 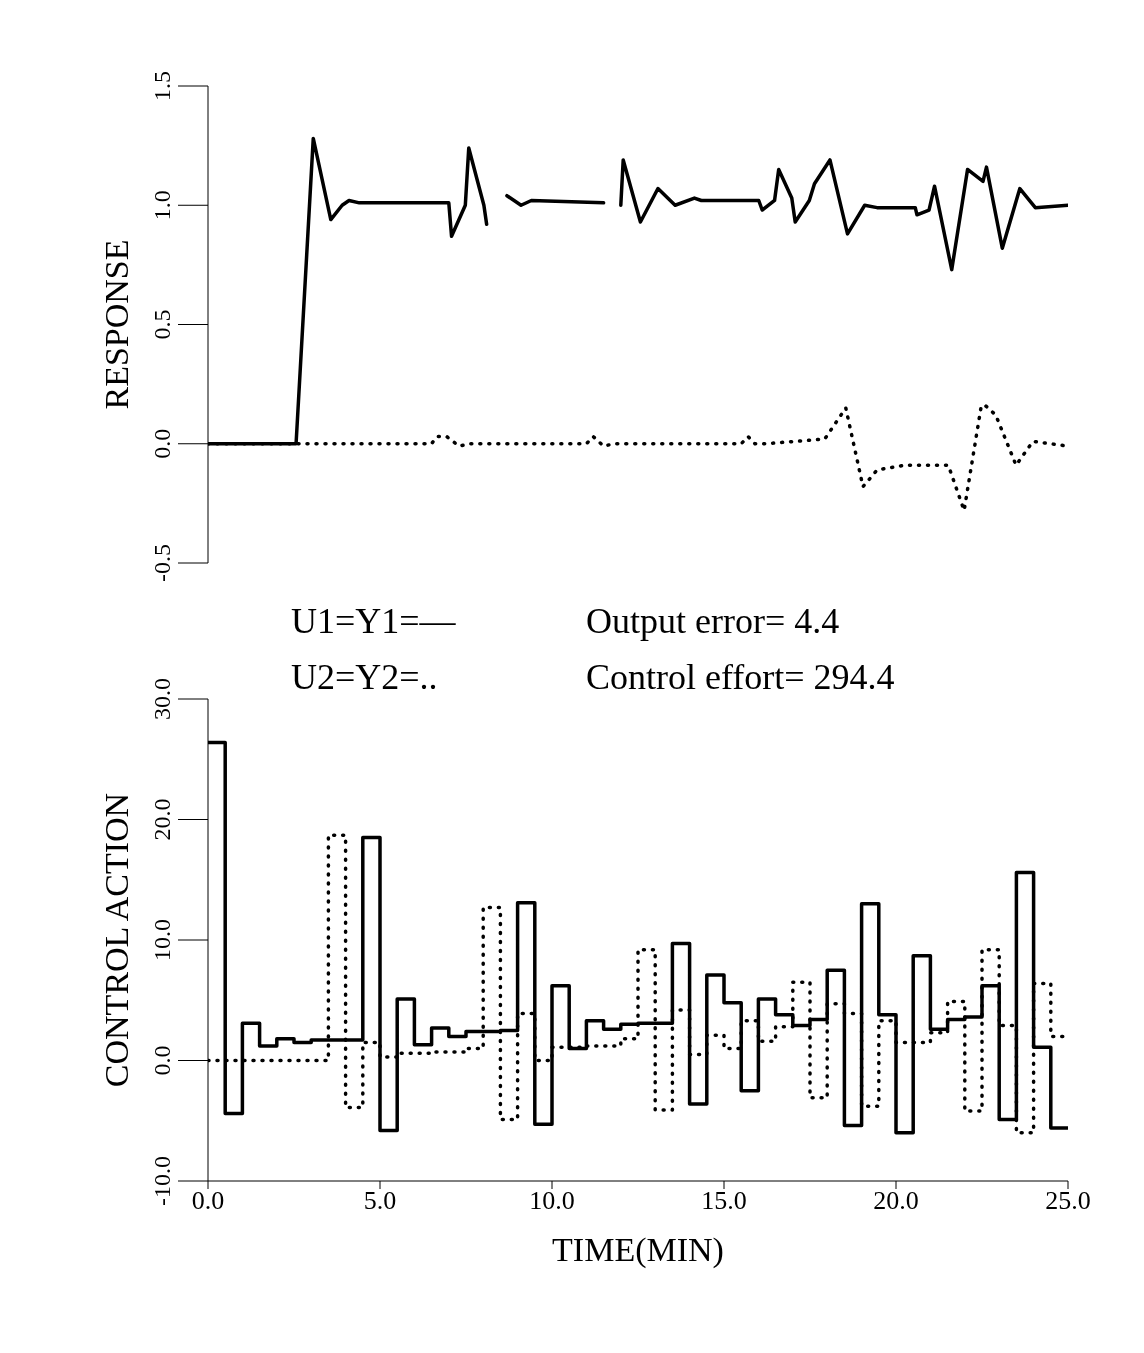 I want to click on x-axis-title: TIME(MIN), so click(x=638, y=1250).